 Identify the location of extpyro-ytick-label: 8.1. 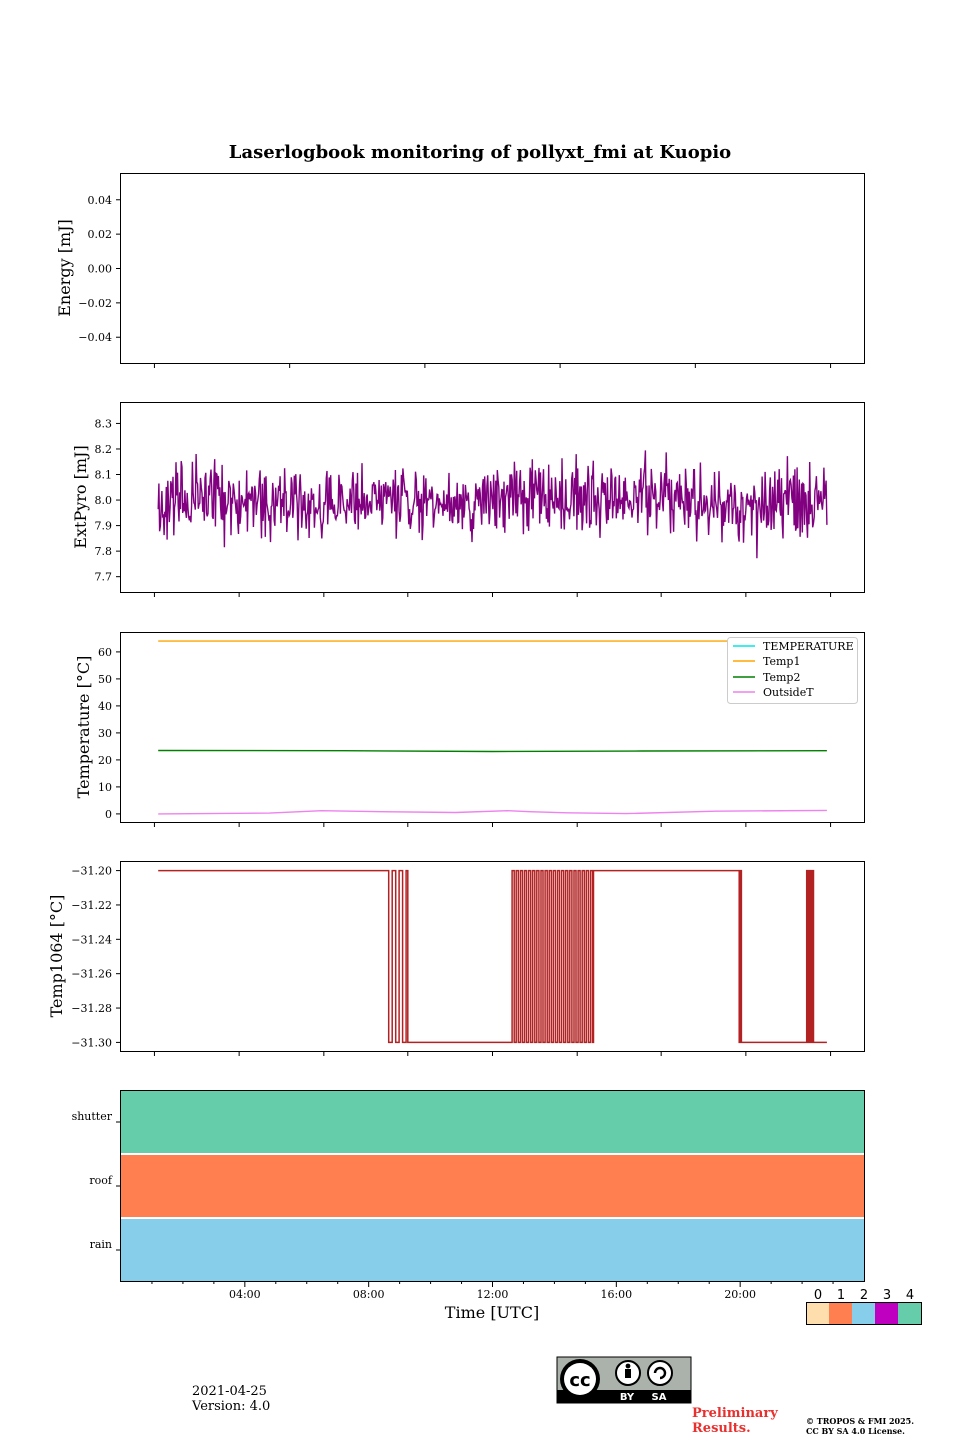
(104, 475).